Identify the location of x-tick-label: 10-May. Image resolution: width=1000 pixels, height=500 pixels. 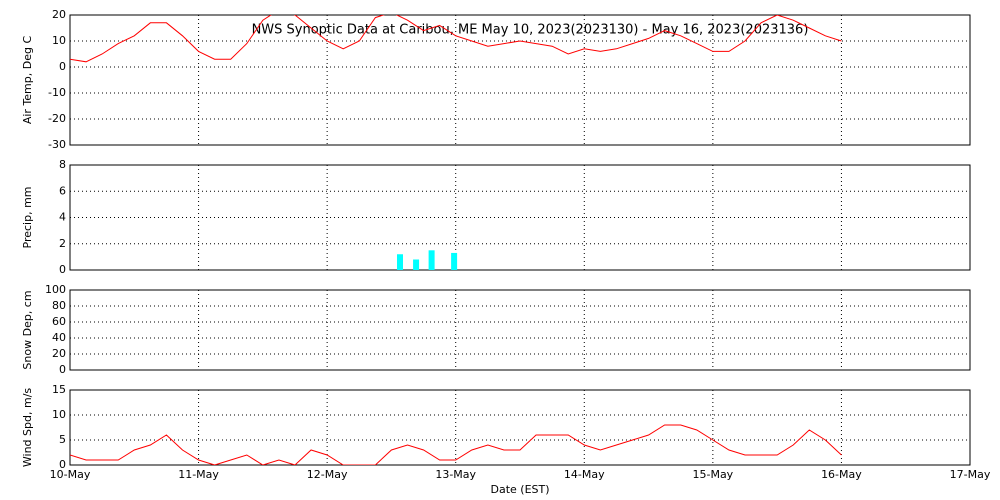
(70, 474).